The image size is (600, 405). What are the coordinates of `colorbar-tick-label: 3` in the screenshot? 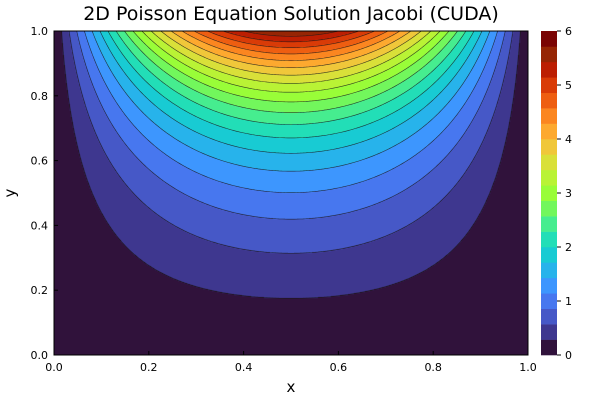 It's located at (568, 193).